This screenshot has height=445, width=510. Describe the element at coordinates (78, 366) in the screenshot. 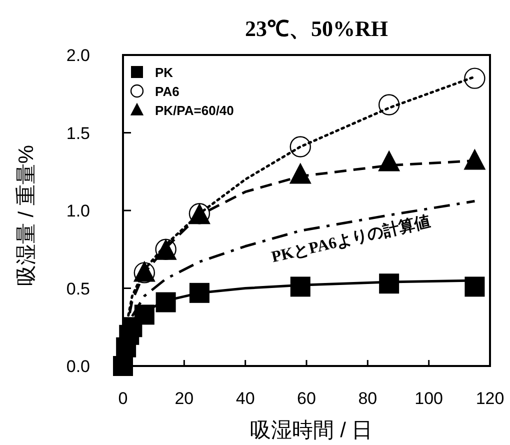

I see `y-tick-label: 0.0` at that location.